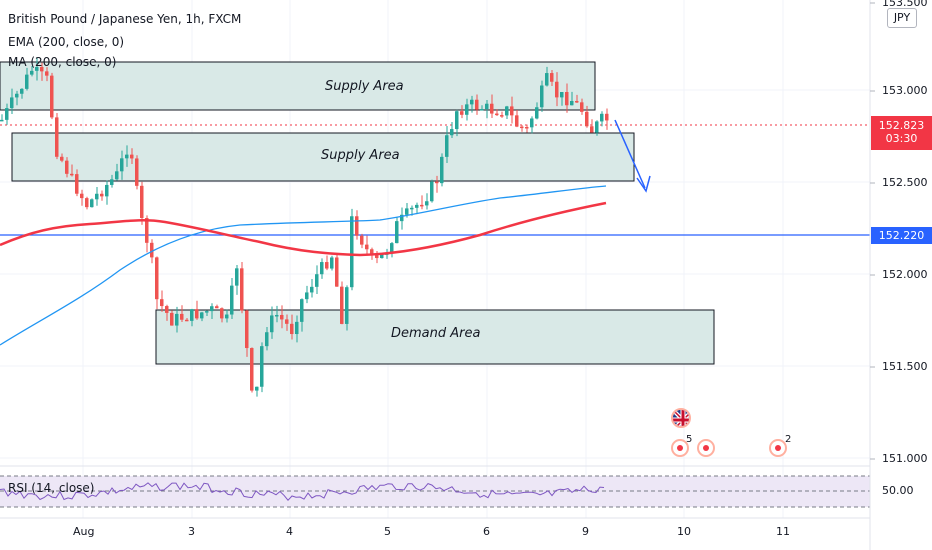  I want to click on current-price-badge: 152.823 03:30, so click(901, 133).